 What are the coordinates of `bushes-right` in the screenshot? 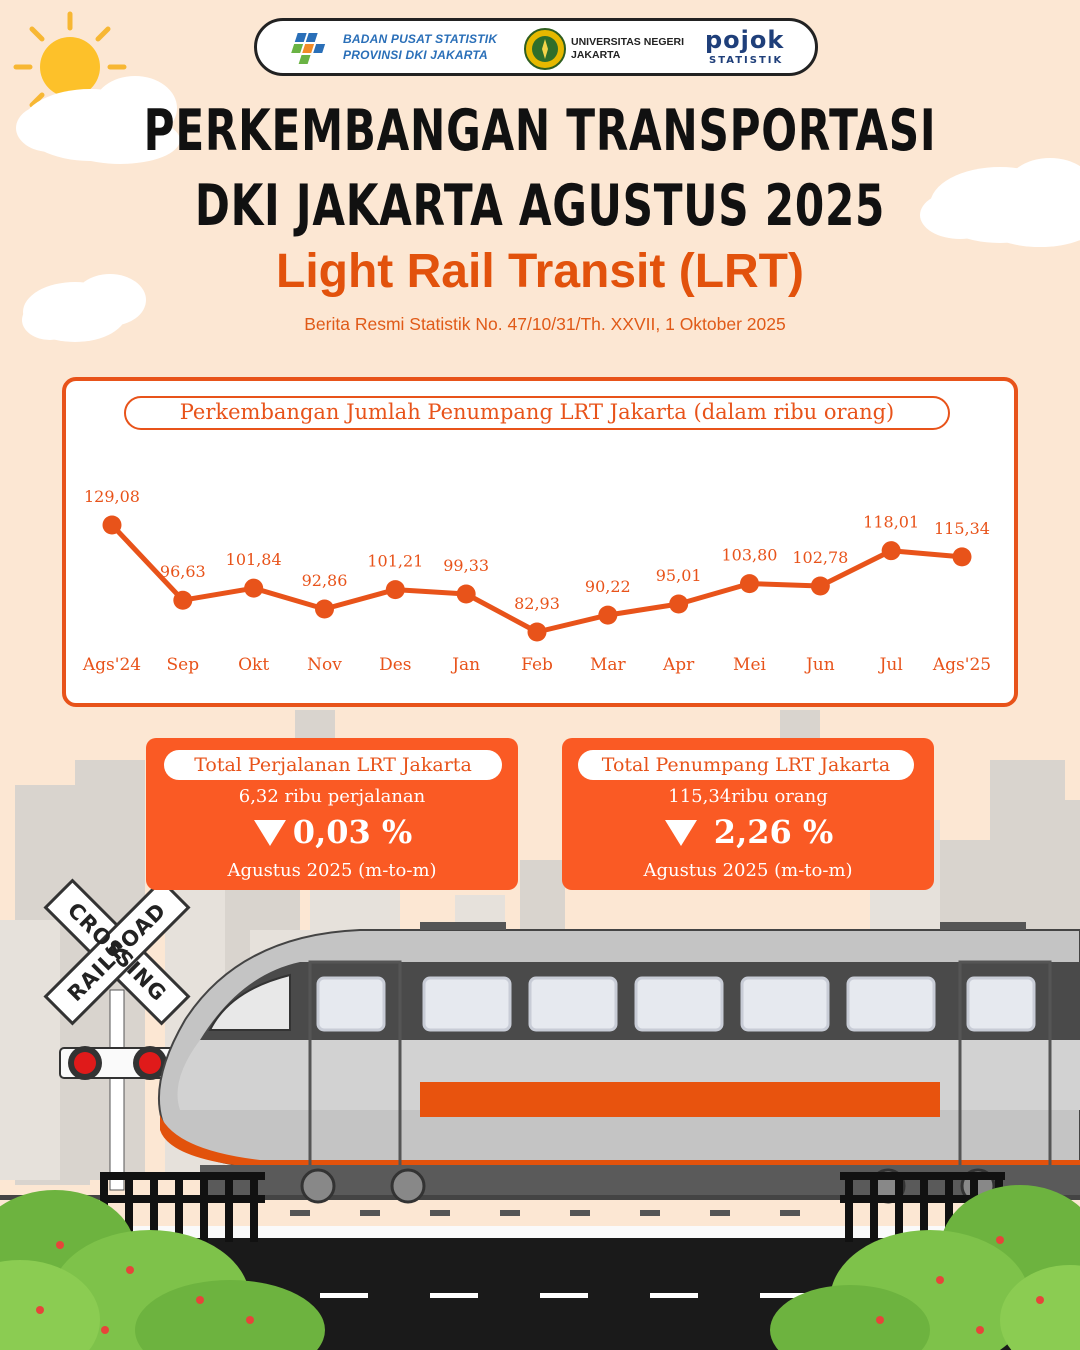 It's located at (925, 1267).